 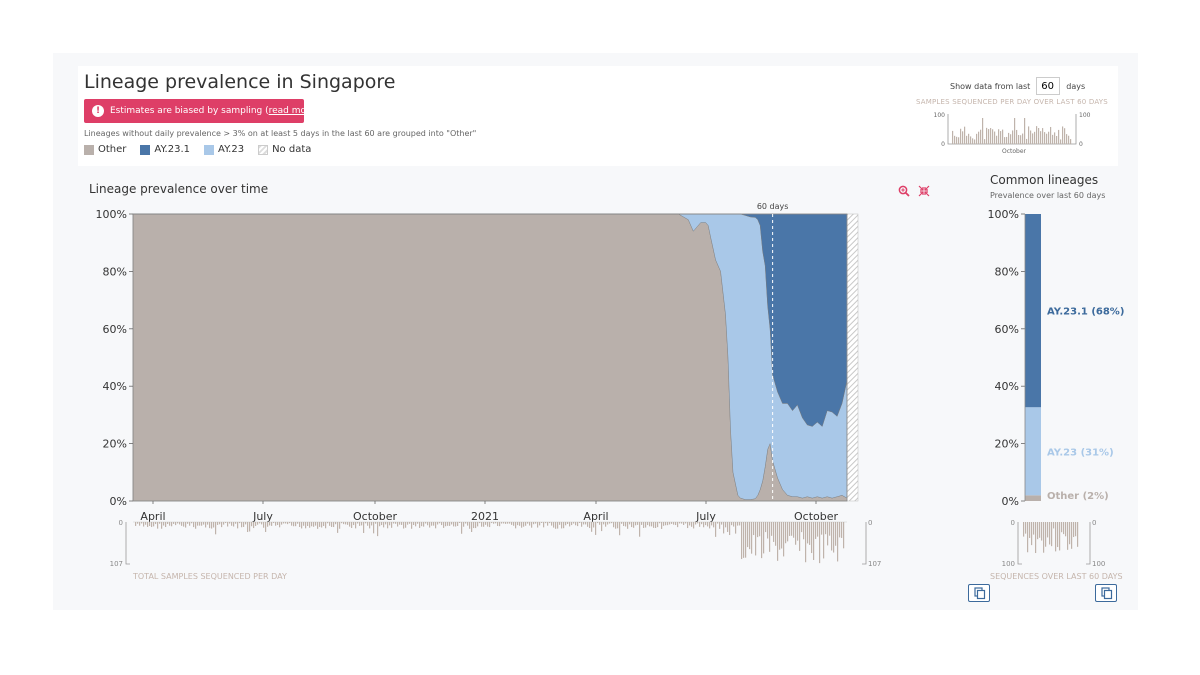 What do you see at coordinates (165, 149) in the screenshot?
I see `legend-item-ay231: AY.23.1` at bounding box center [165, 149].